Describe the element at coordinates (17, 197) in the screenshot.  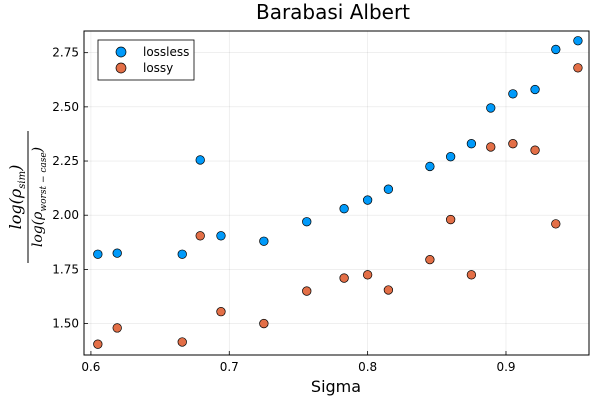
I see `y-label-numerator: log(ρsim)` at that location.